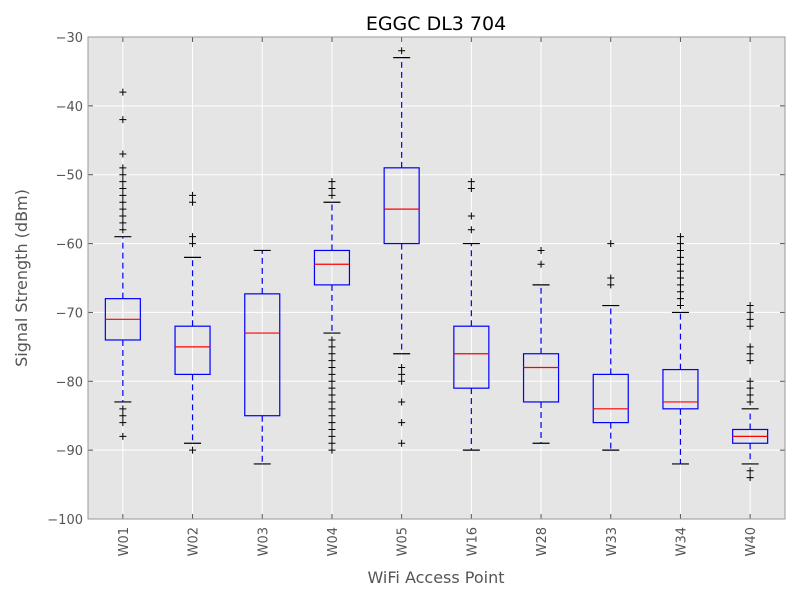 This screenshot has height=600, width=800. I want to click on box-w01, so click(122, 264).